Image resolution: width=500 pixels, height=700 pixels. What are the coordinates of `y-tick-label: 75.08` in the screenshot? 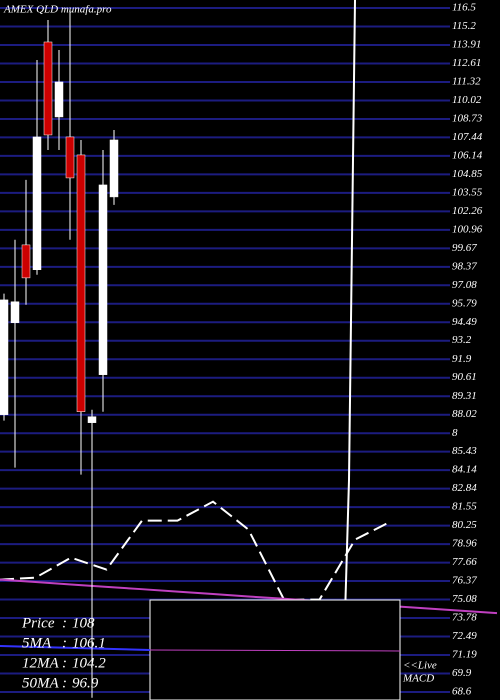 It's located at (464, 599).